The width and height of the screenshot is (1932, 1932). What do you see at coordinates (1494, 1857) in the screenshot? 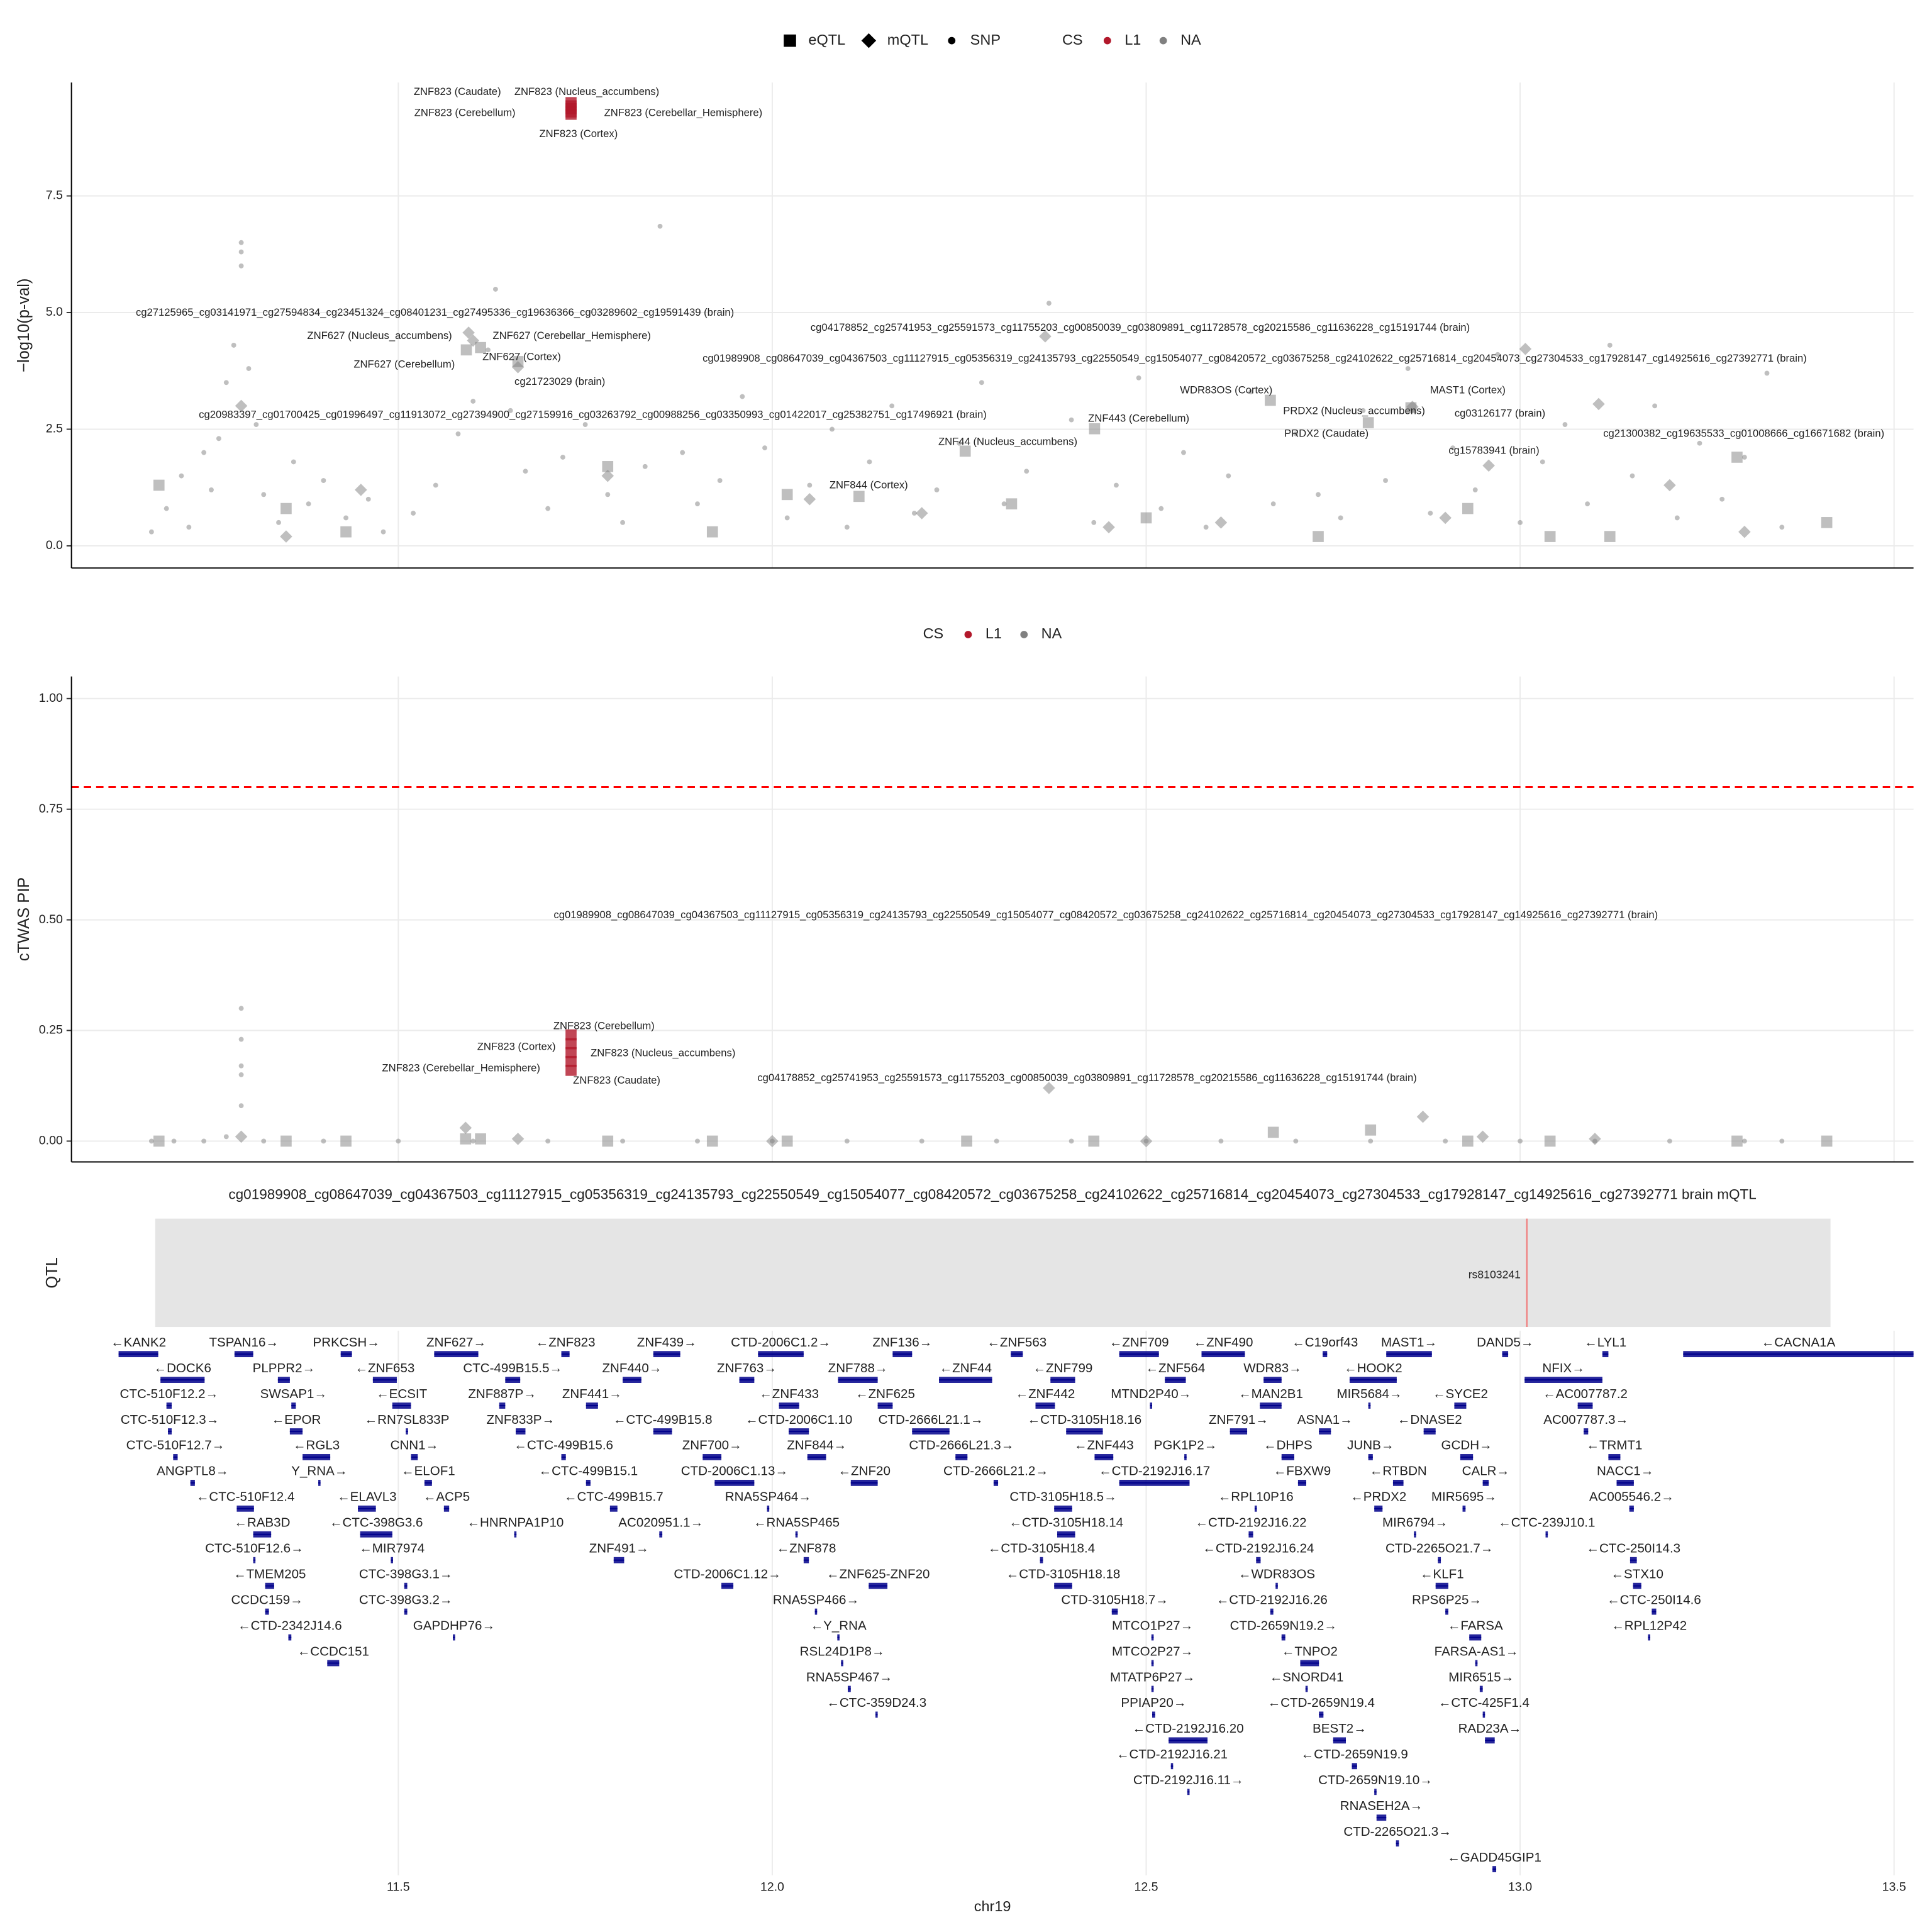
I see `gene-label: ←GADD45GIP1` at bounding box center [1494, 1857].